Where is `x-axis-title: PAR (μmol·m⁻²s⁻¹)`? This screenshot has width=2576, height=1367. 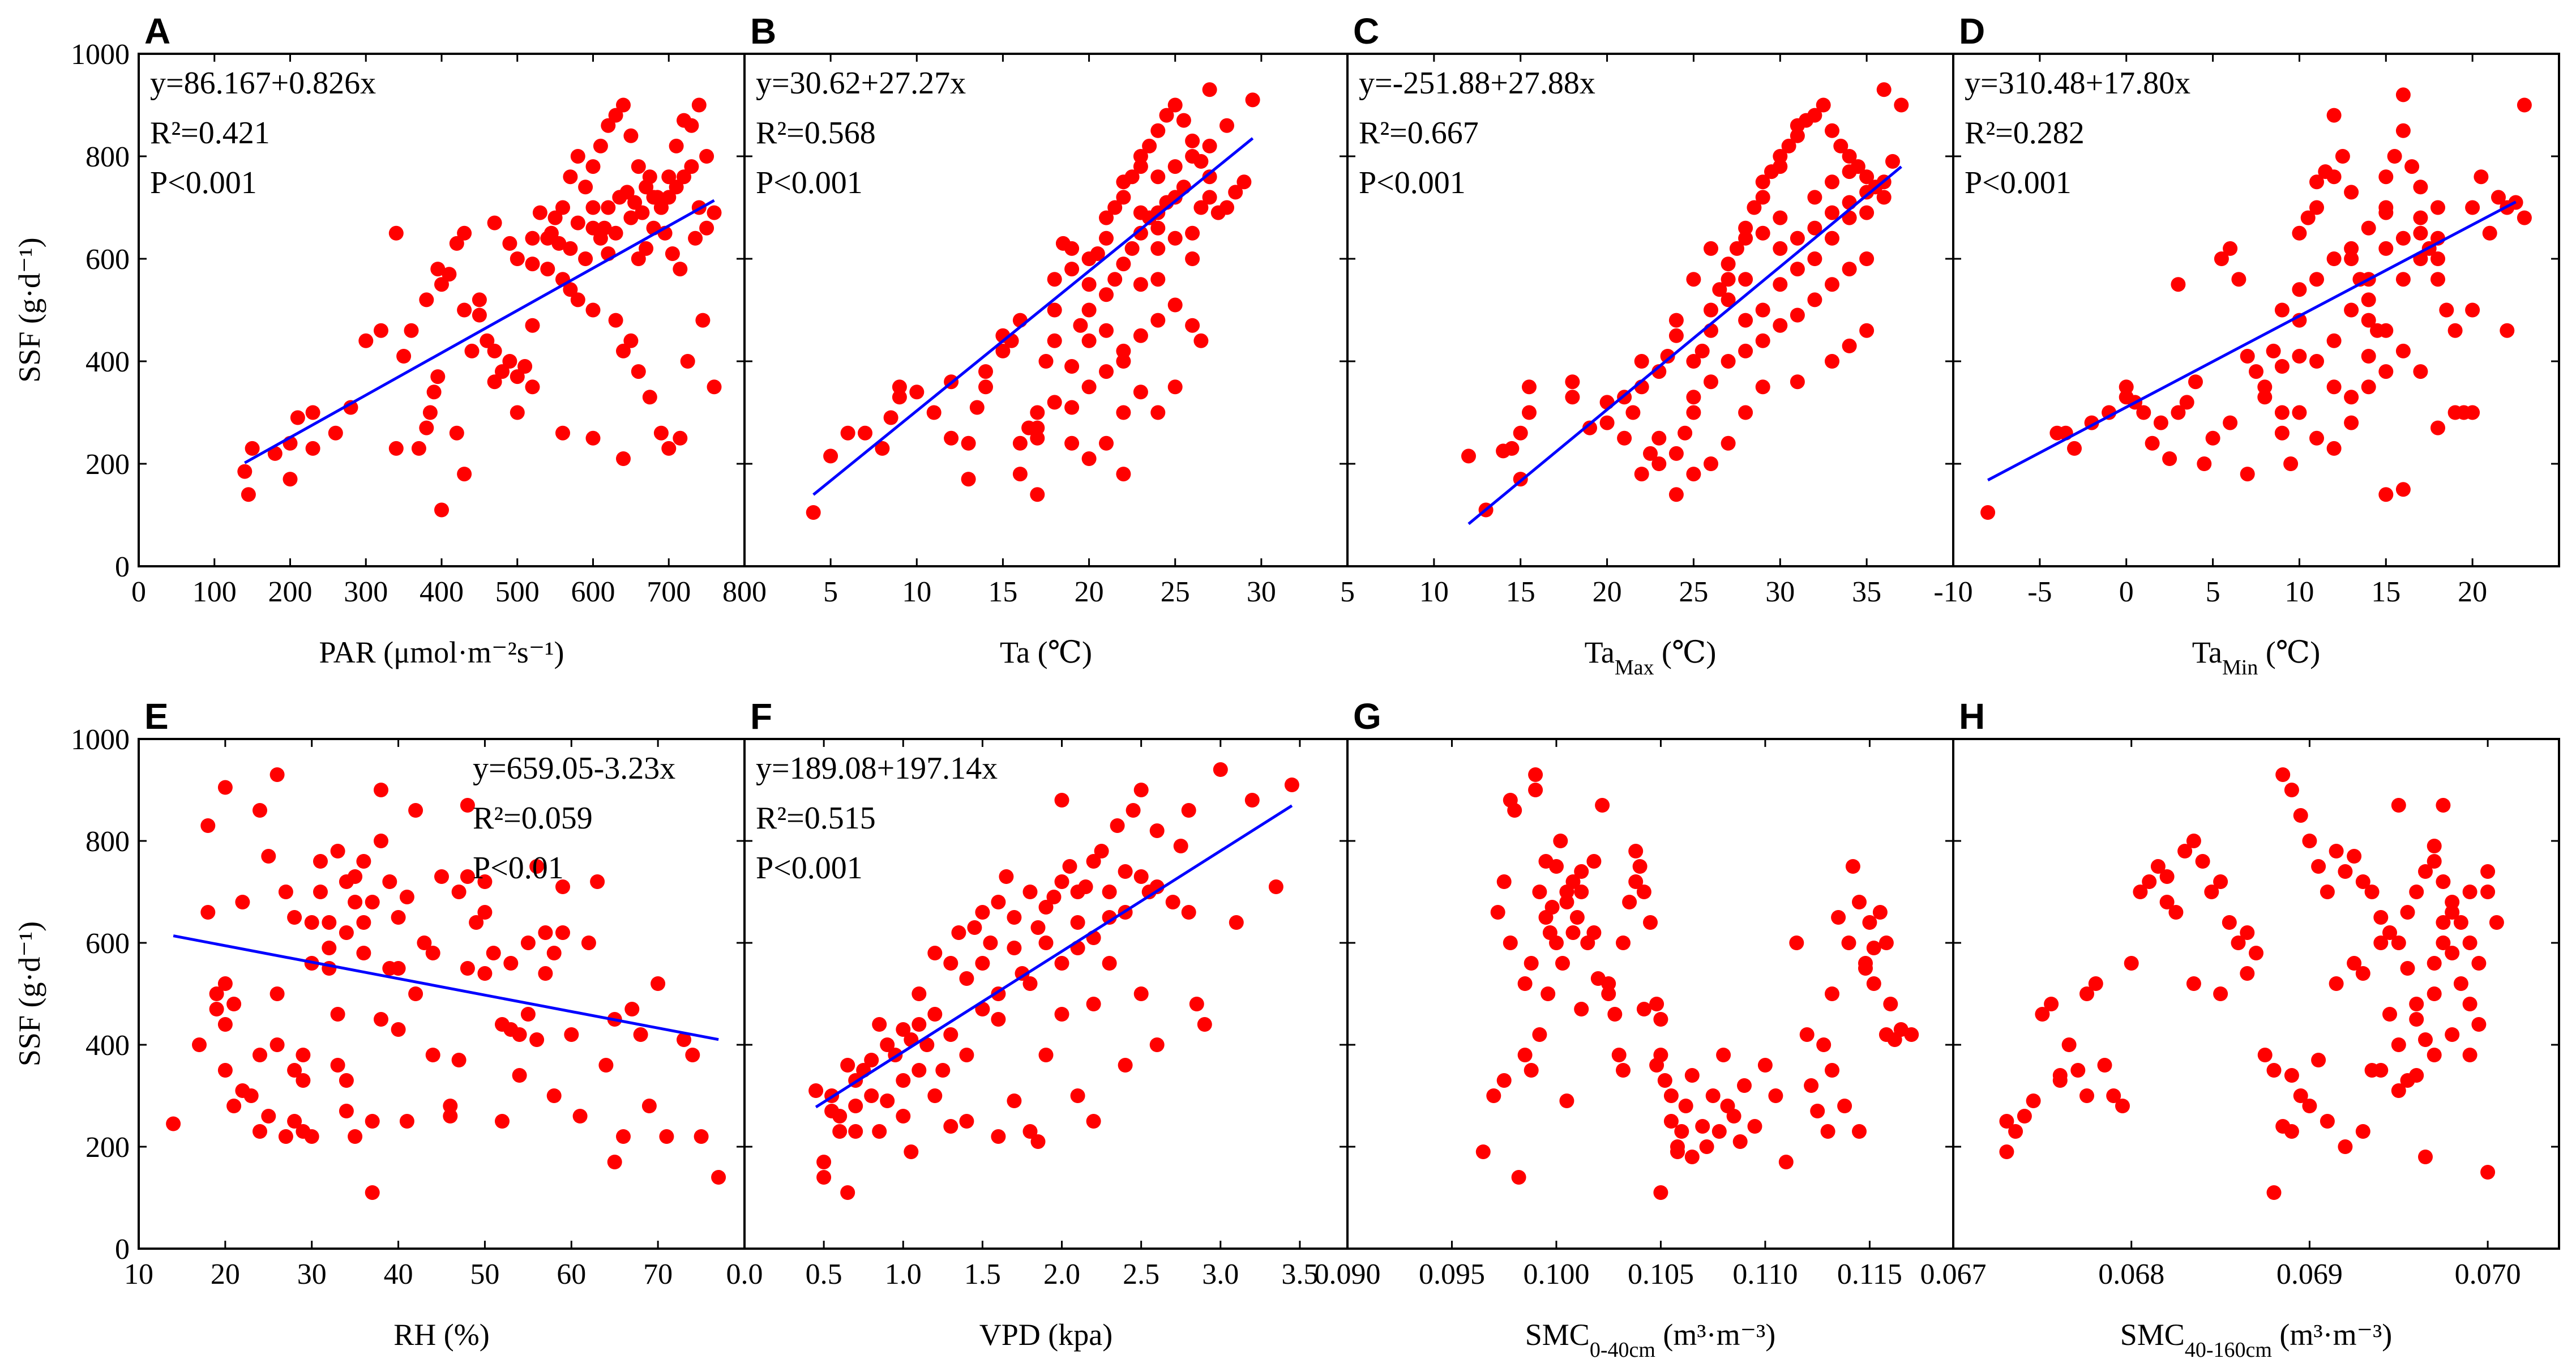 x-axis-title: PAR (μmol·m⁻²s⁻¹) is located at coordinates (441, 652).